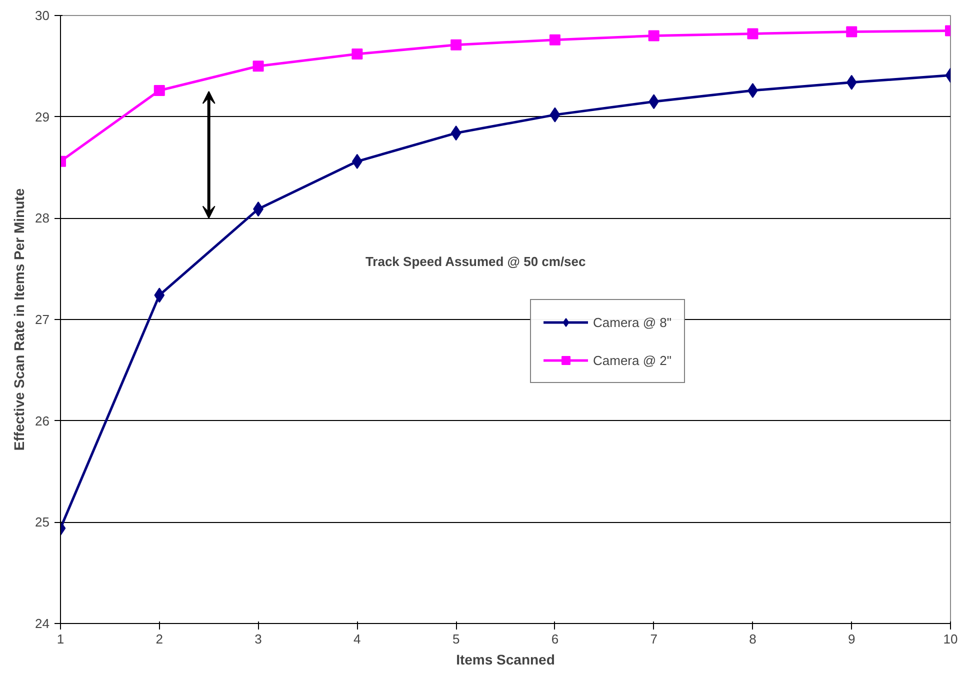 This screenshot has height=675, width=970. I want to click on x-tick-label: 1, so click(60, 639).